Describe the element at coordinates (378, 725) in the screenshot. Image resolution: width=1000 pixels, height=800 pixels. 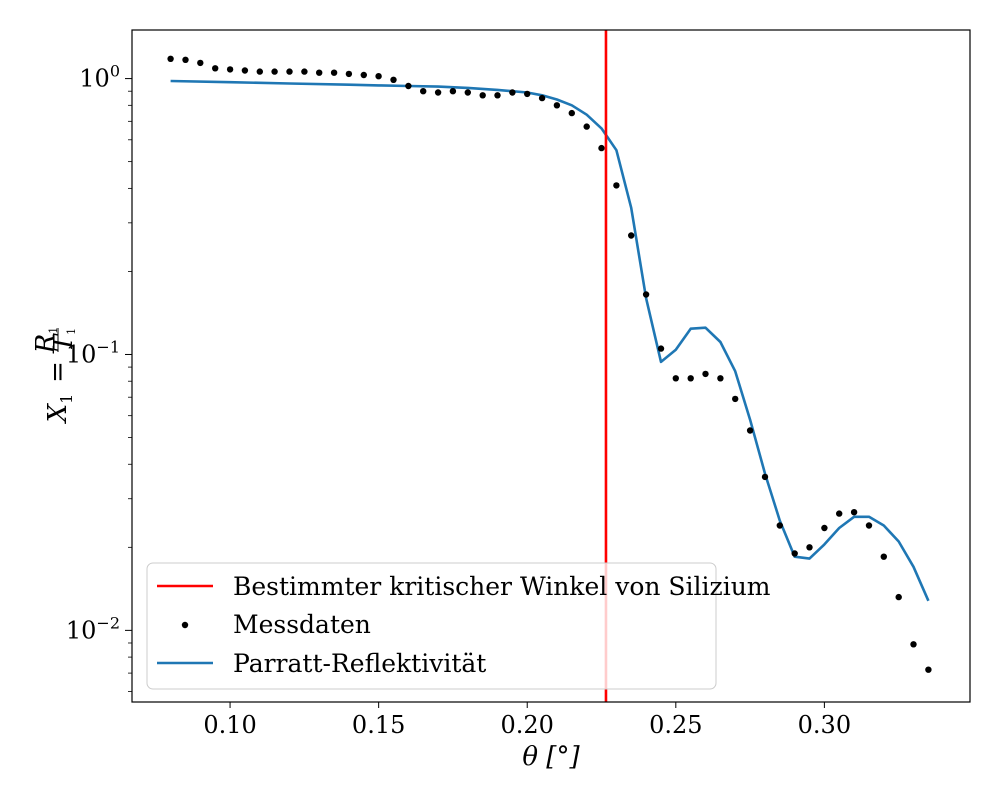
I see `x-tick-label: 0.15` at that location.